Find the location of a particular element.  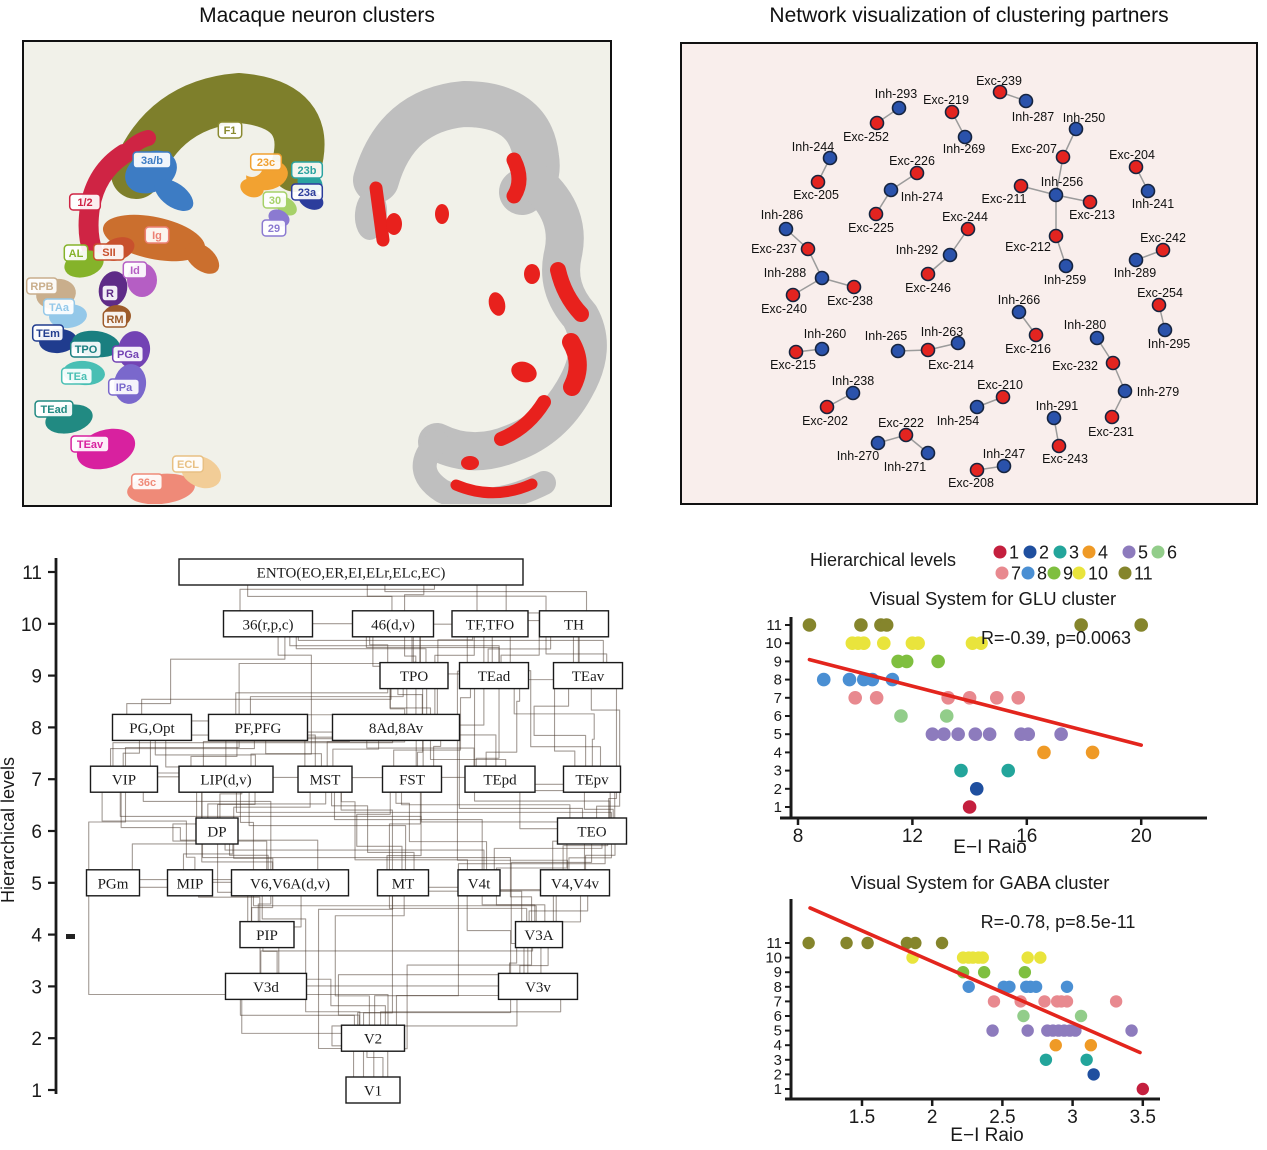

network-node-label: Inh-293 is located at coordinates (896, 94).